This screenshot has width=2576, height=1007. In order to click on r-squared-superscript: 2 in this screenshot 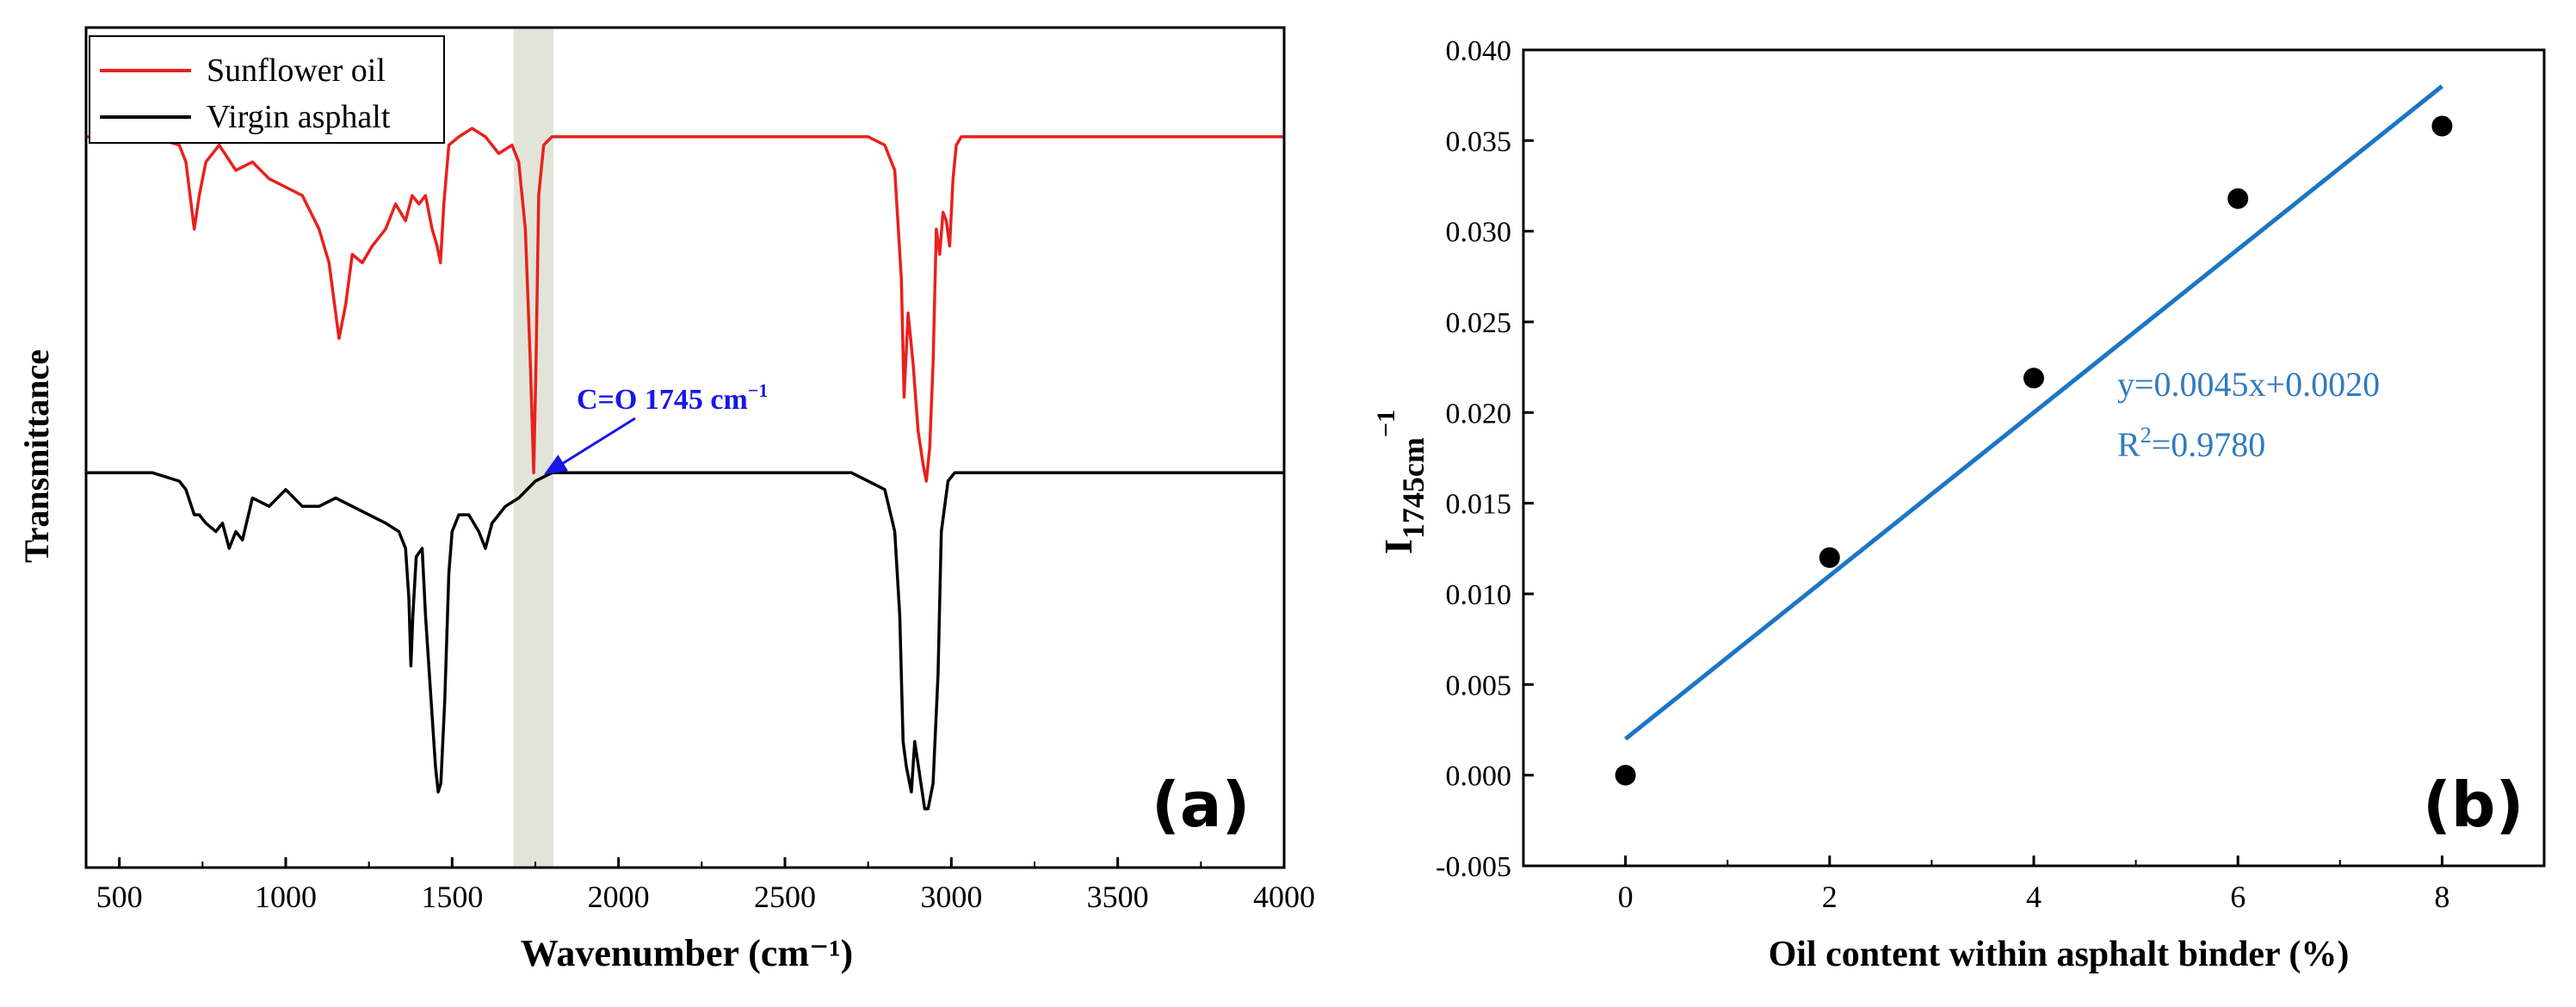, I will do `click(2146, 436)`.